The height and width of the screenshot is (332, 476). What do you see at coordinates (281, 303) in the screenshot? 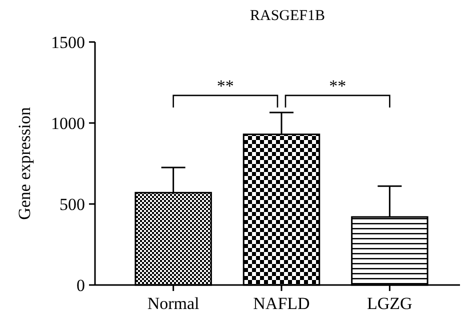
I see `x-tick-label: NAFLD` at bounding box center [281, 303].